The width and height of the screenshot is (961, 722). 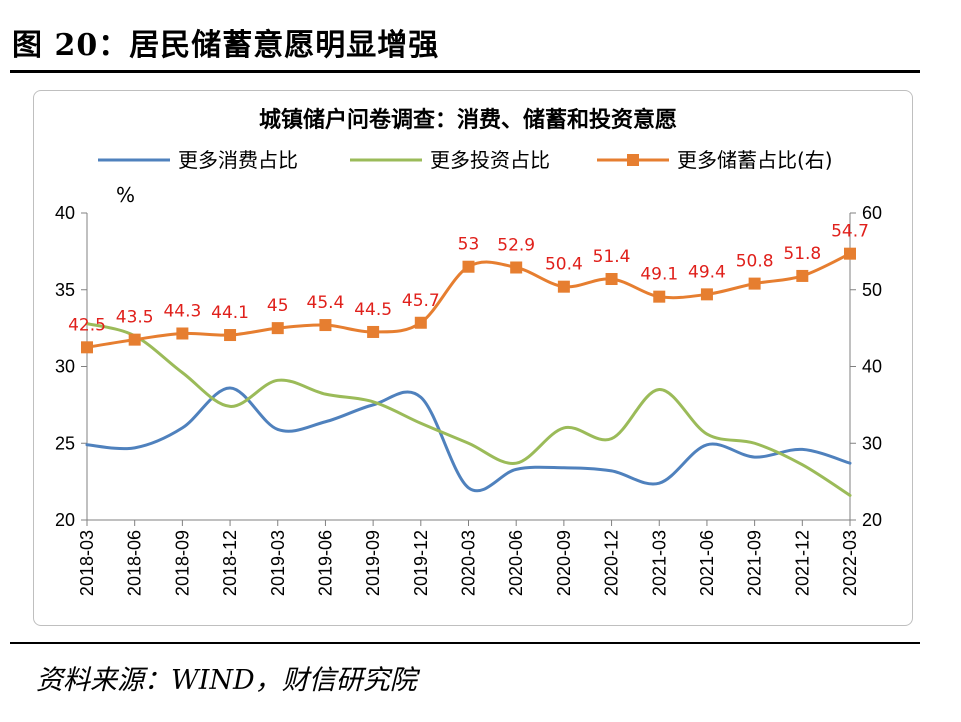 What do you see at coordinates (230, 313) in the screenshot?
I see `data-label: 44.1` at bounding box center [230, 313].